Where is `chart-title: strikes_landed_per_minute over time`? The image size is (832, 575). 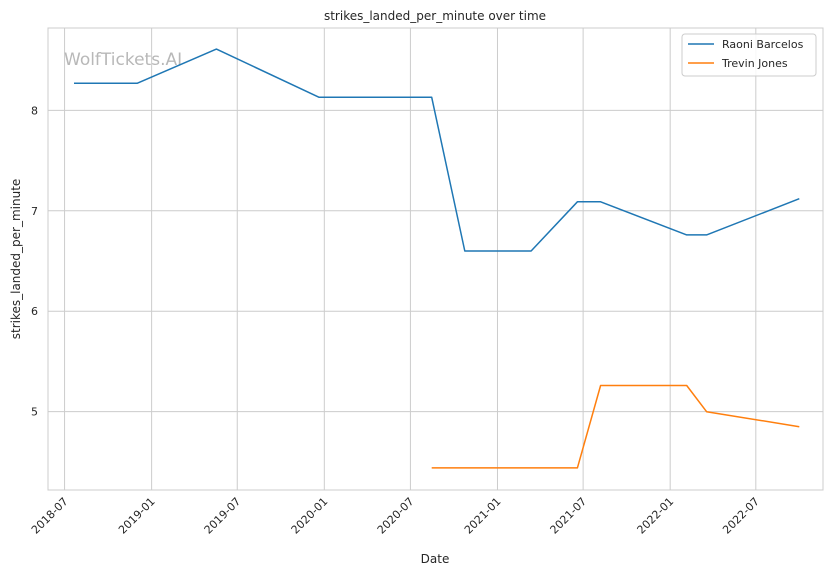 chart-title: strikes_landed_per_minute over time is located at coordinates (435, 16).